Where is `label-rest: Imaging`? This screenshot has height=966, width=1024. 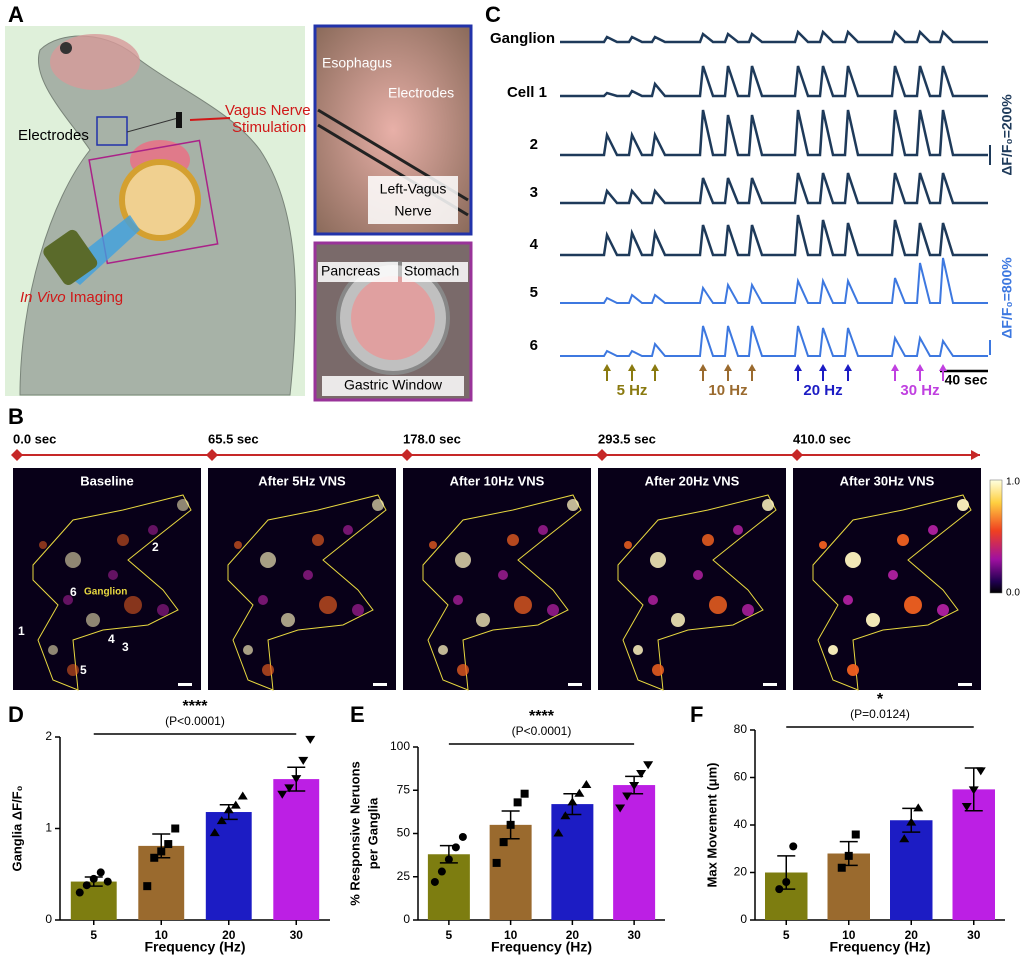
label-rest: Imaging is located at coordinates (95, 297).